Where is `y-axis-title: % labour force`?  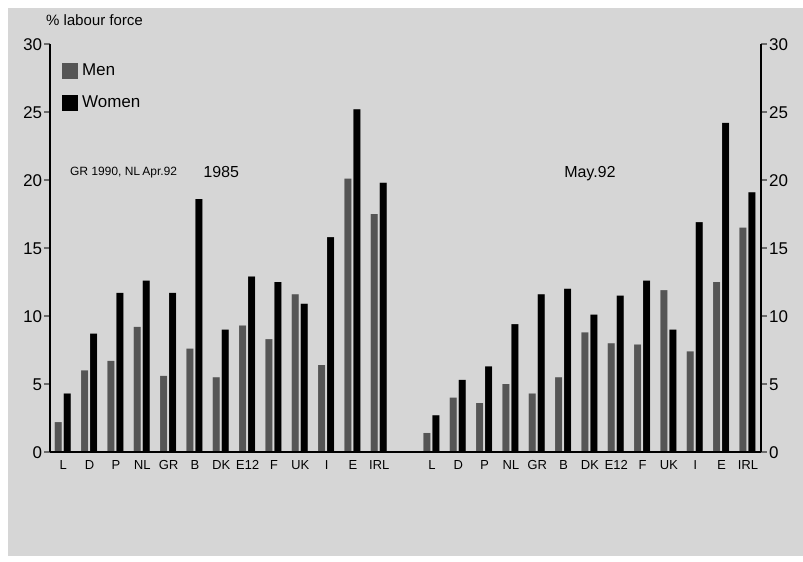 y-axis-title: % labour force is located at coordinates (94, 20).